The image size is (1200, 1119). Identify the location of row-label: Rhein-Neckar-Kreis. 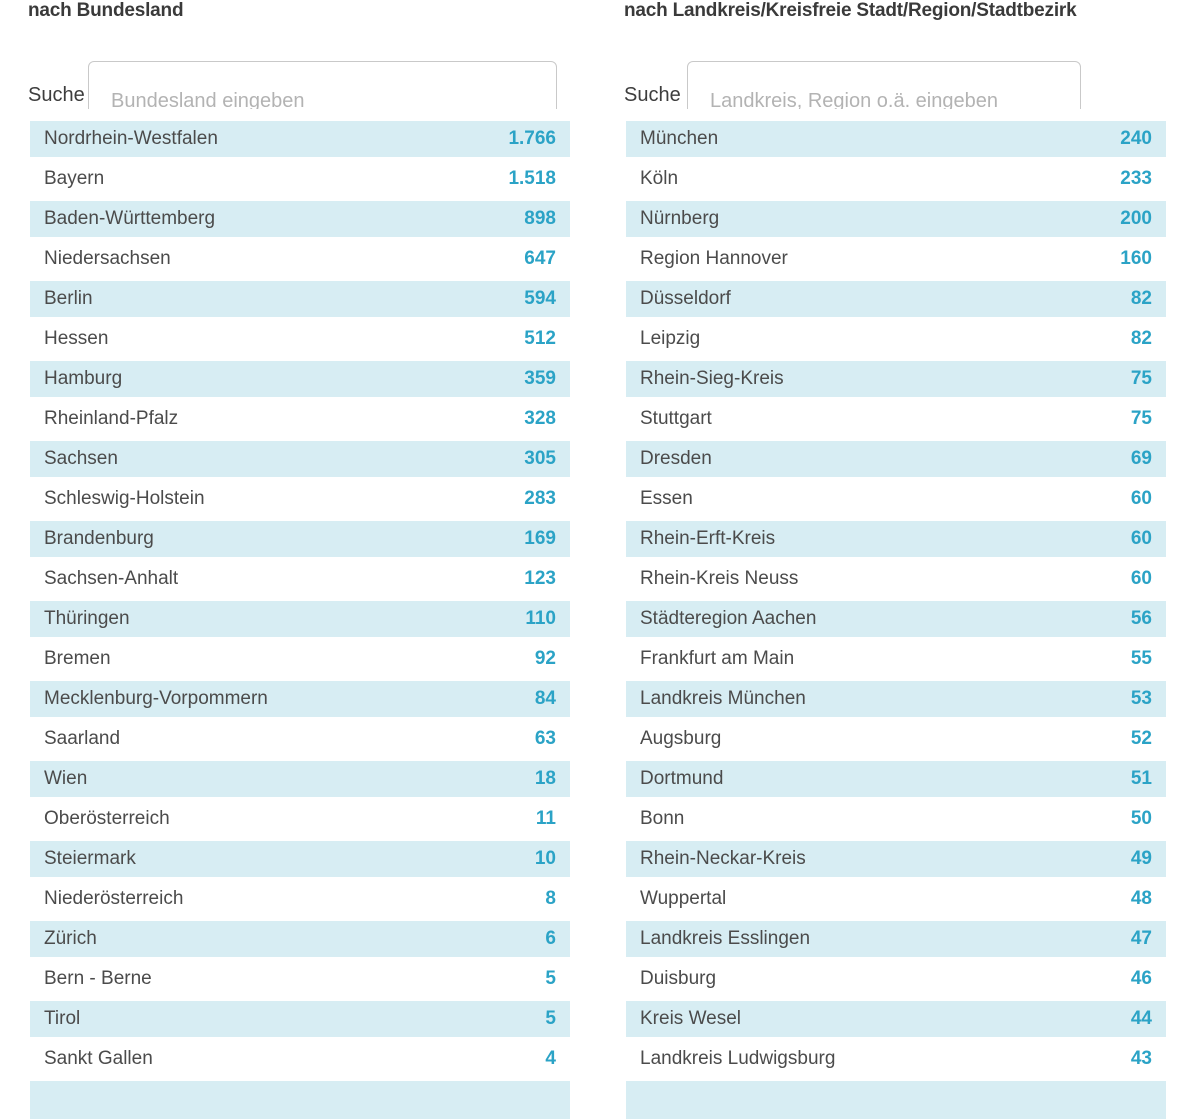
(723, 858).